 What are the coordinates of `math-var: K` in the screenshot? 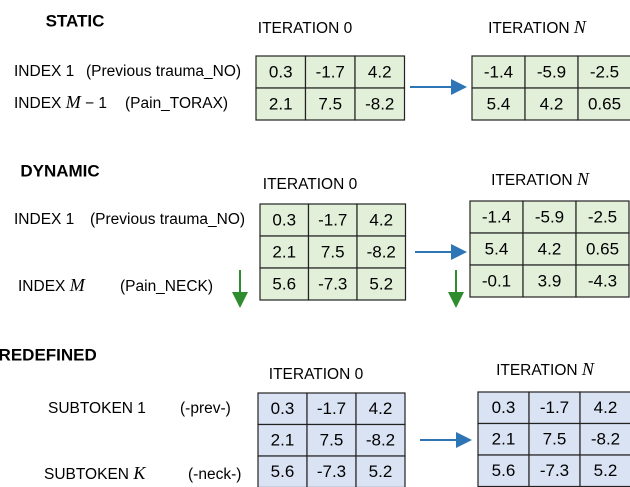 It's located at (139, 473).